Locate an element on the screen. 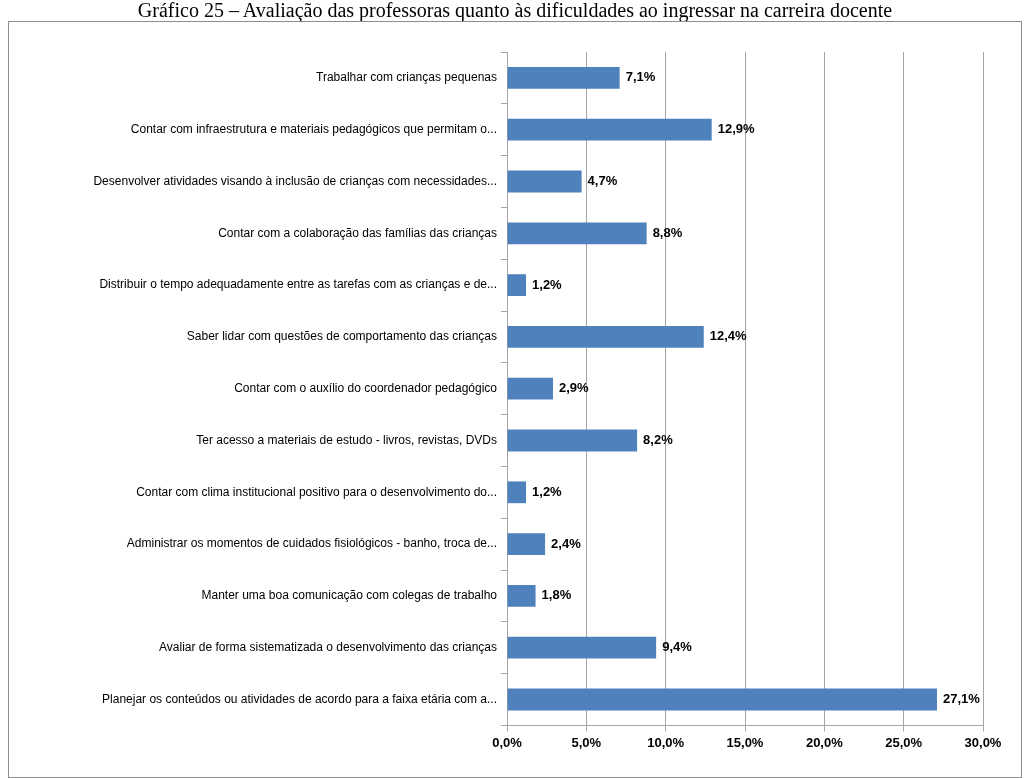  x-tick-label: 15,0% is located at coordinates (745, 742).